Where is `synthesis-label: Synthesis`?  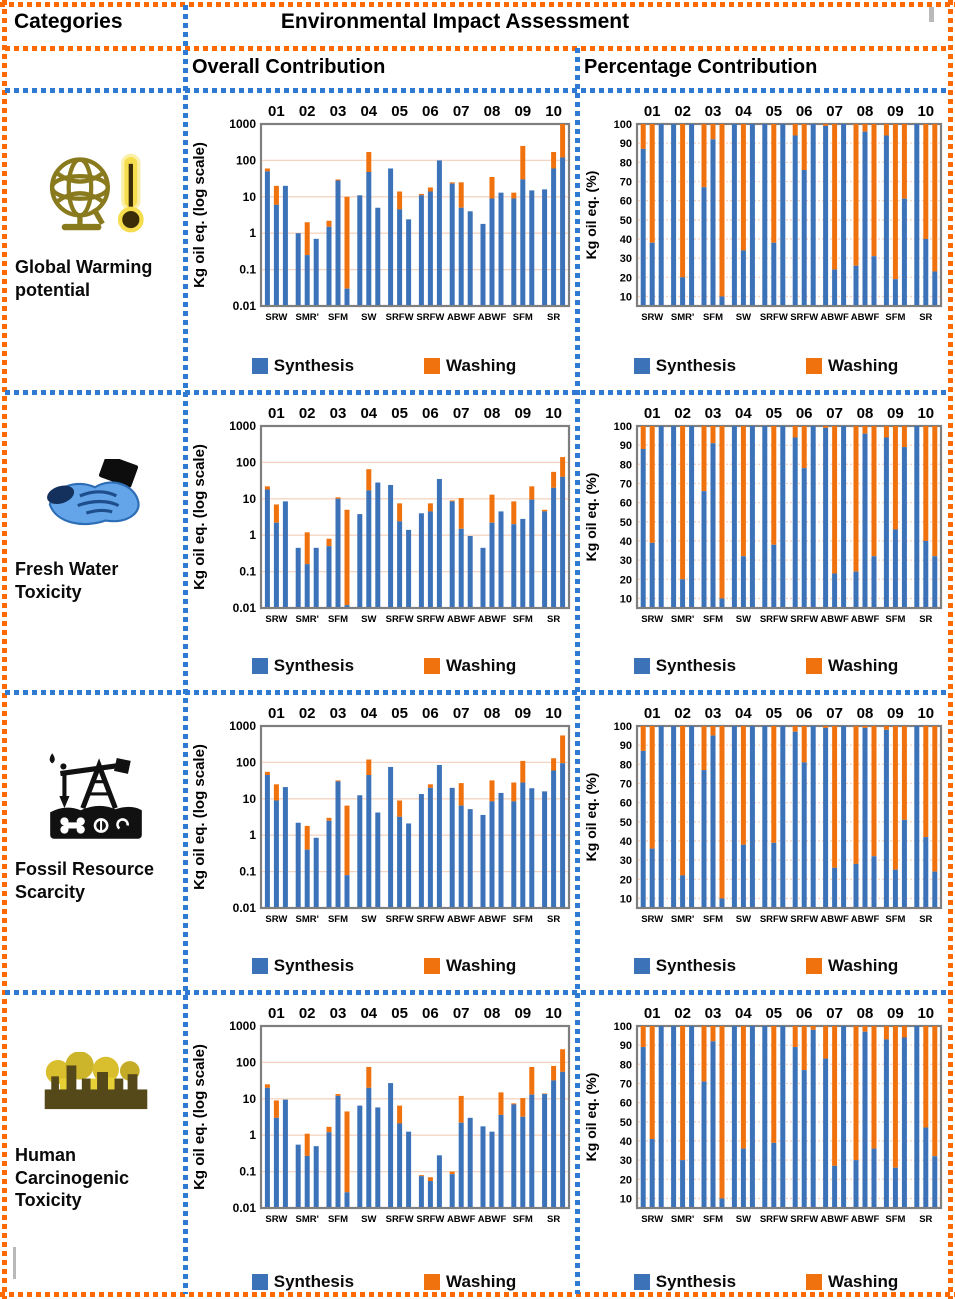 synthesis-label: Synthesis is located at coordinates (696, 365).